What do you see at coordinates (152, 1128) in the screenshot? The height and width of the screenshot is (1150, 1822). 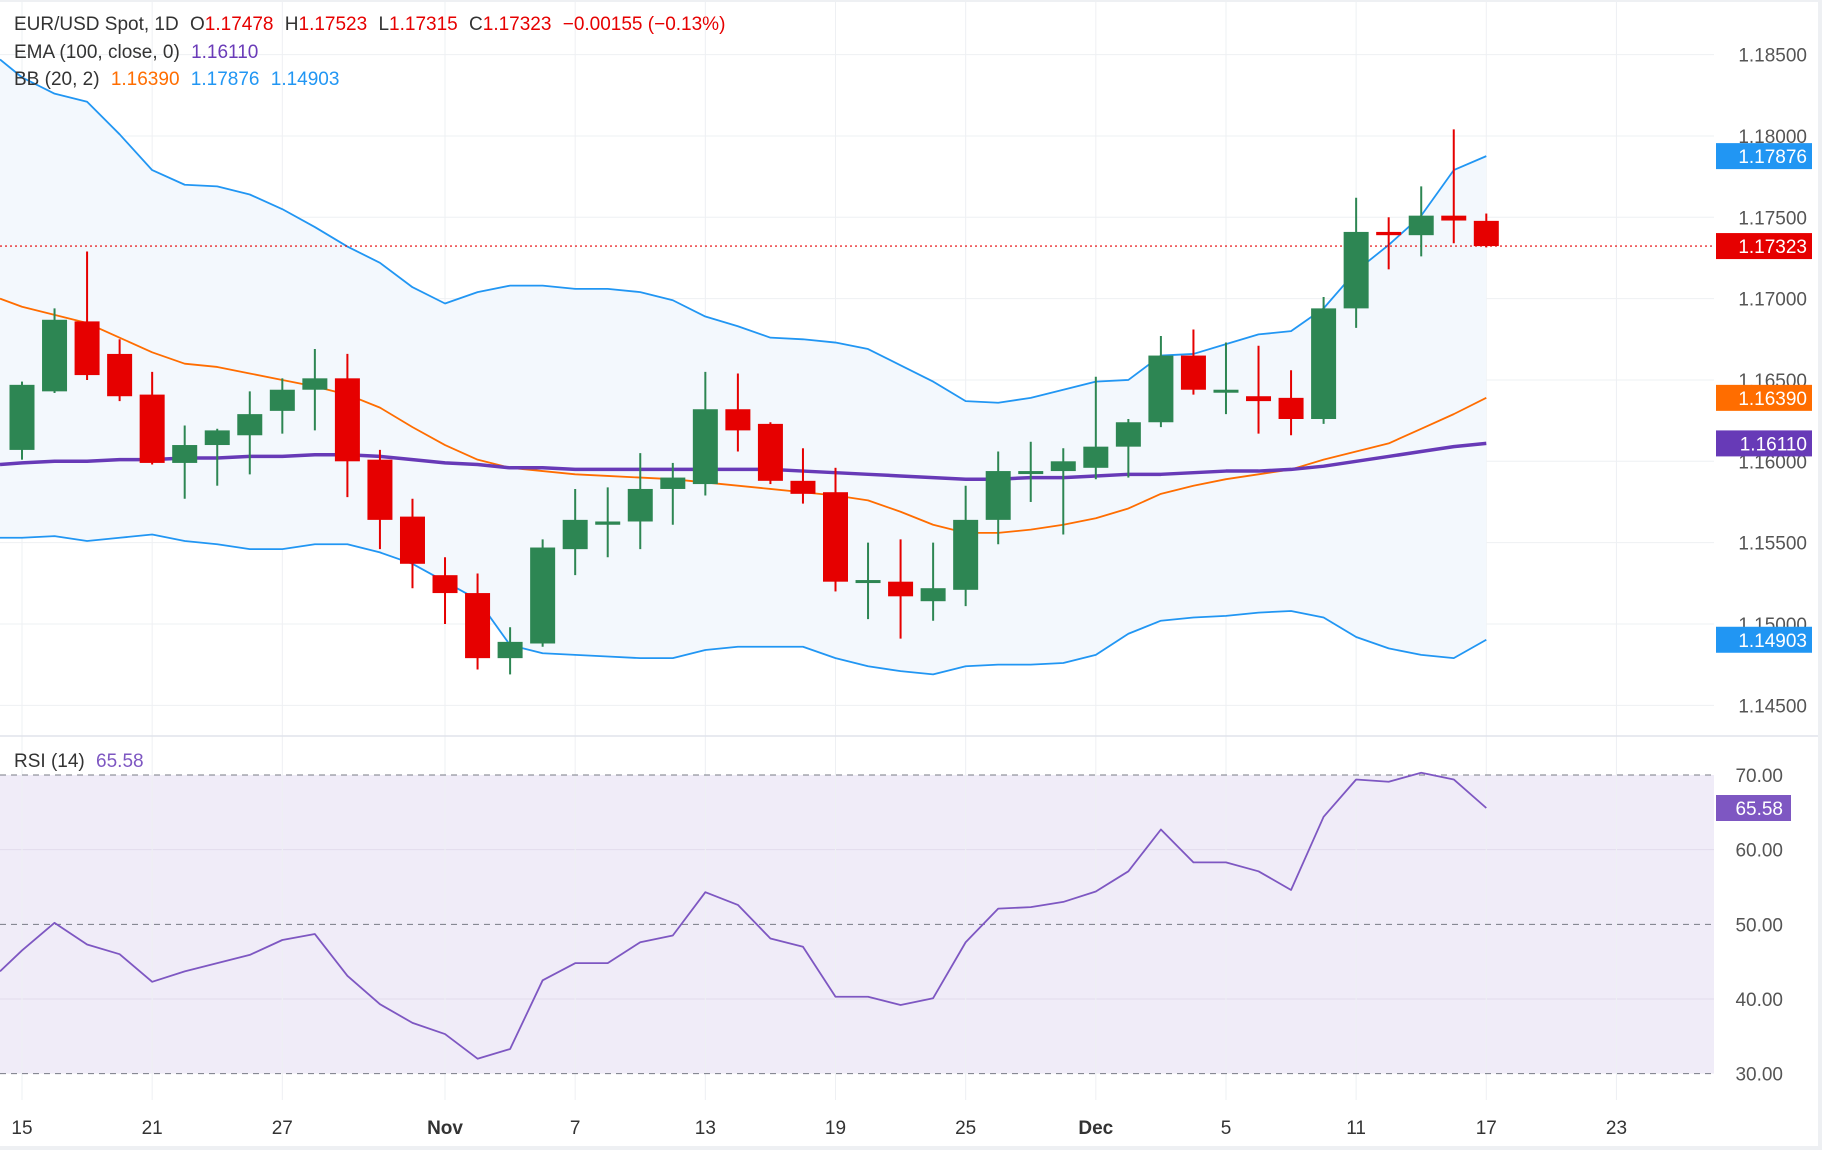 I see `time-axis-label: 21` at bounding box center [152, 1128].